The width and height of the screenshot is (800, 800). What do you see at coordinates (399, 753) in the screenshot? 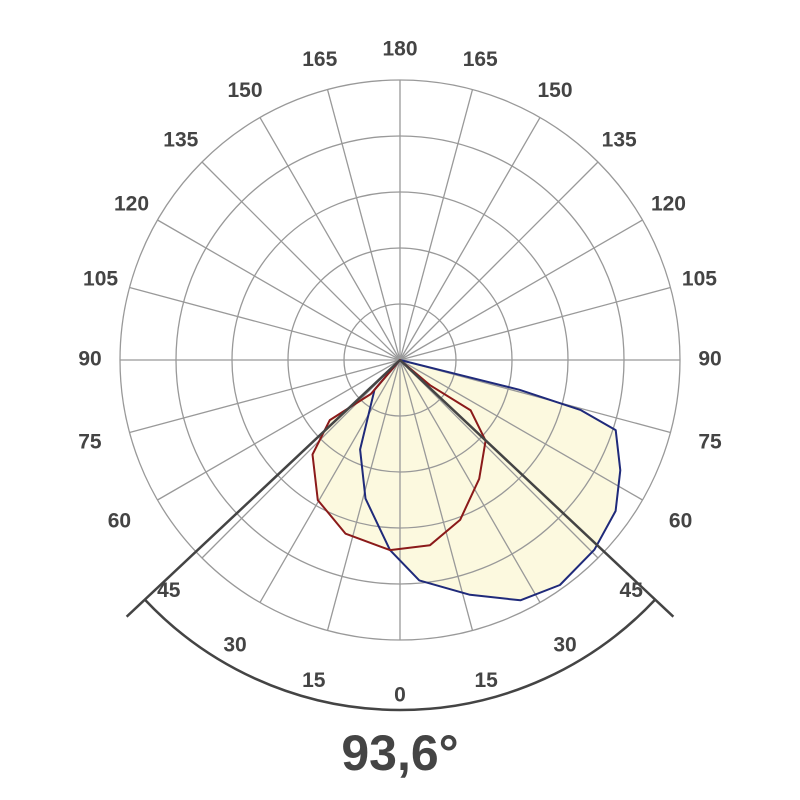
I see `beam-angle-label: 93,6°` at bounding box center [399, 753].